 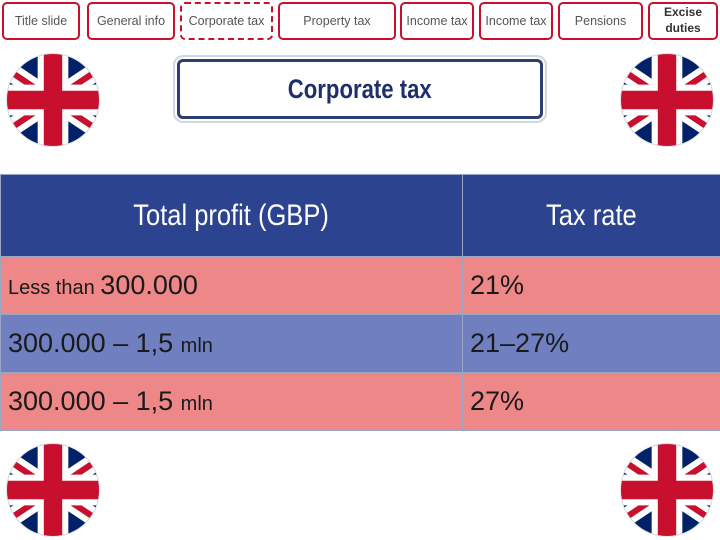 What do you see at coordinates (516, 21) in the screenshot?
I see `tab-income-tax-2: Income tax` at bounding box center [516, 21].